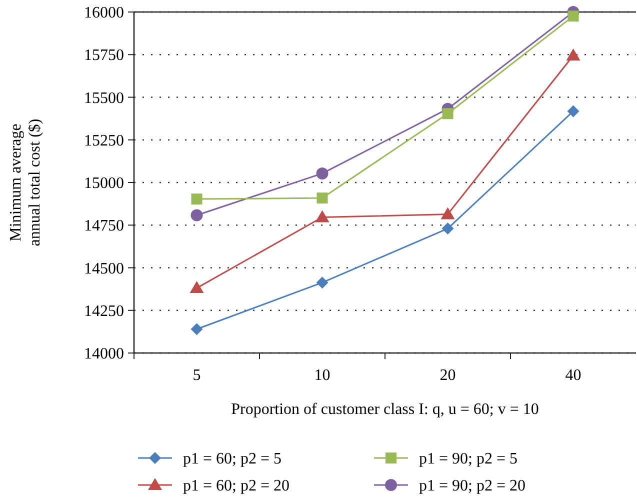 The width and height of the screenshot is (637, 500). I want to click on y-tick-label: 15750, so click(104, 55).